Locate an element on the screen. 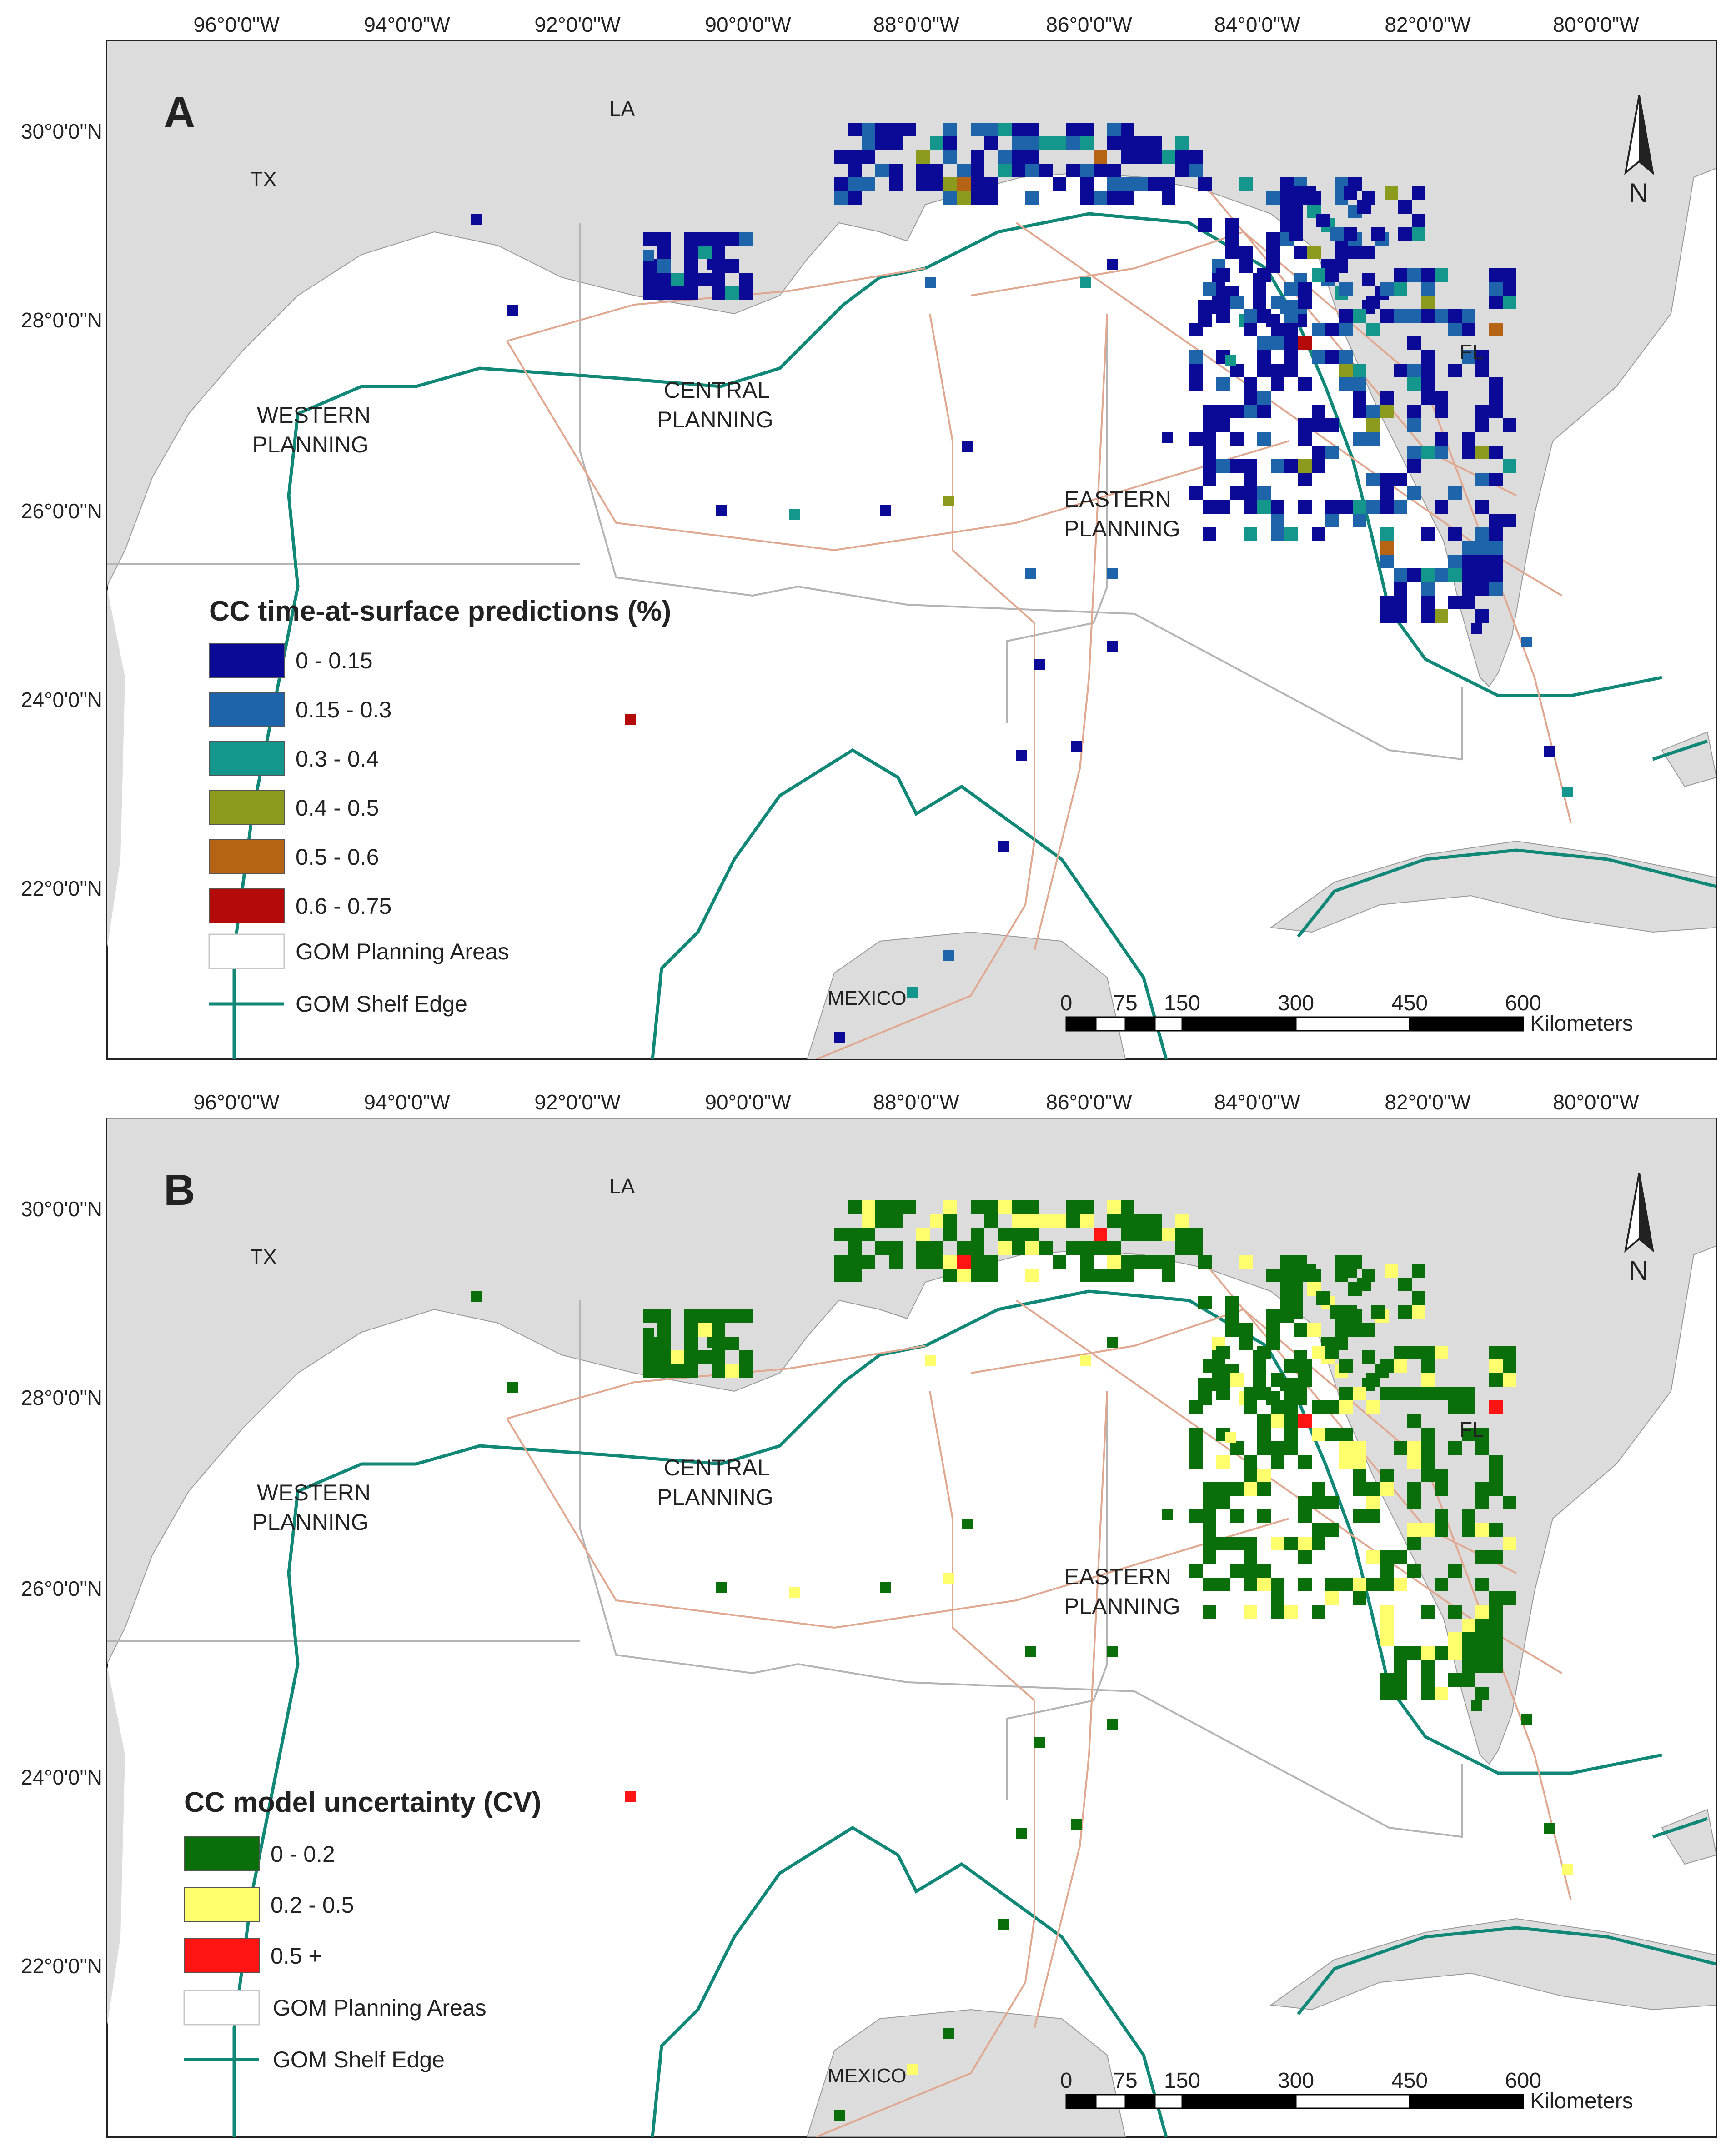  legend-swatch is located at coordinates (247, 856).